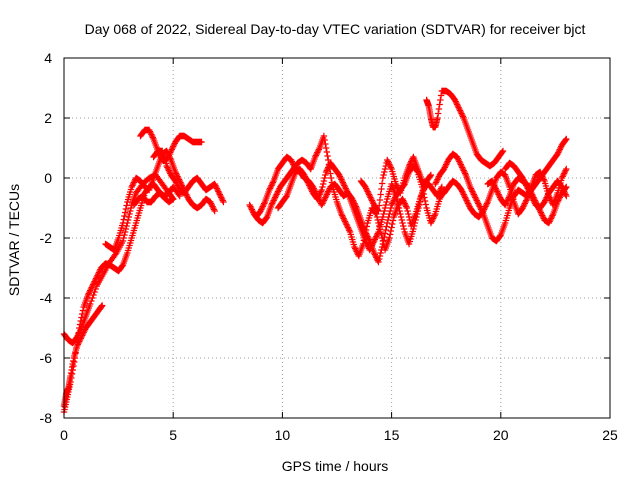  I want to click on y-tick-label: 4, so click(48, 58).